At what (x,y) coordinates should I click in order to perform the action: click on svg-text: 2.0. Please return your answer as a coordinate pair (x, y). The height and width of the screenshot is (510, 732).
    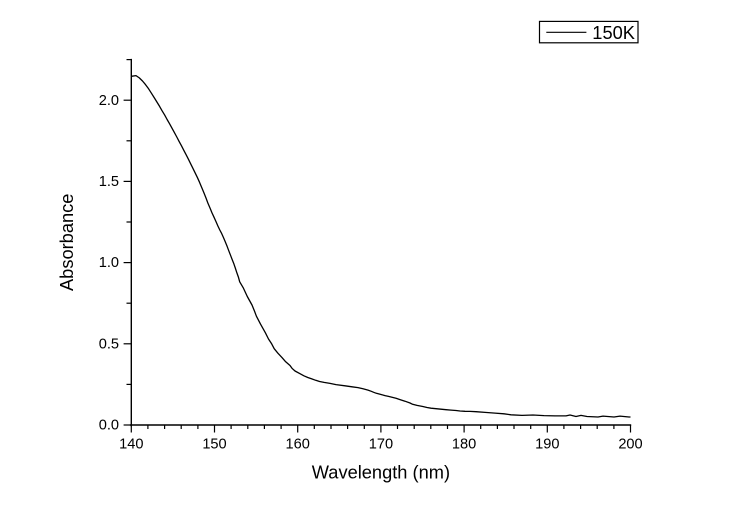
    Looking at the image, I should click on (109, 101).